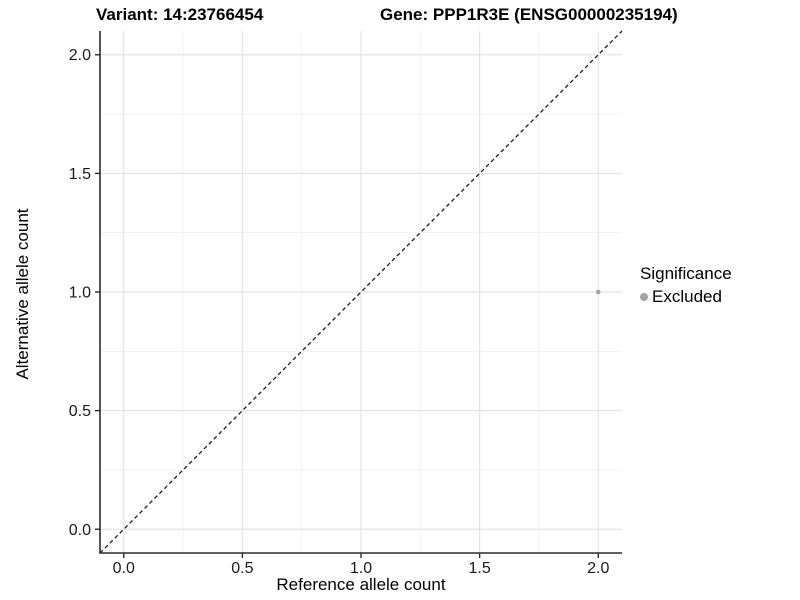  I want to click on x-tick-label: 2.0, so click(598, 568).